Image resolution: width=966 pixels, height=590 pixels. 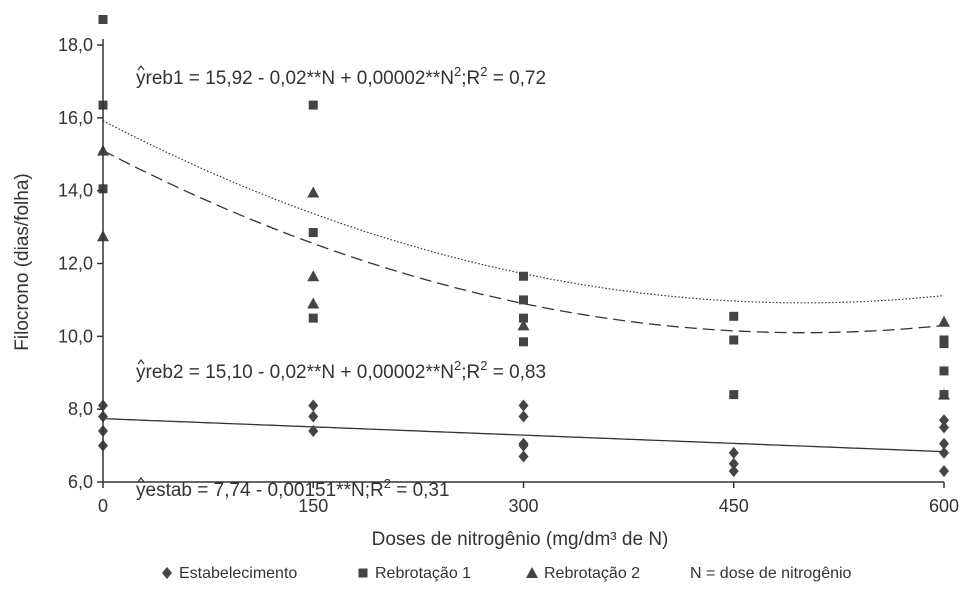 I want to click on equation-text: = 15,92 - 0,02**N + 0,00002**N, so click(x=319, y=78).